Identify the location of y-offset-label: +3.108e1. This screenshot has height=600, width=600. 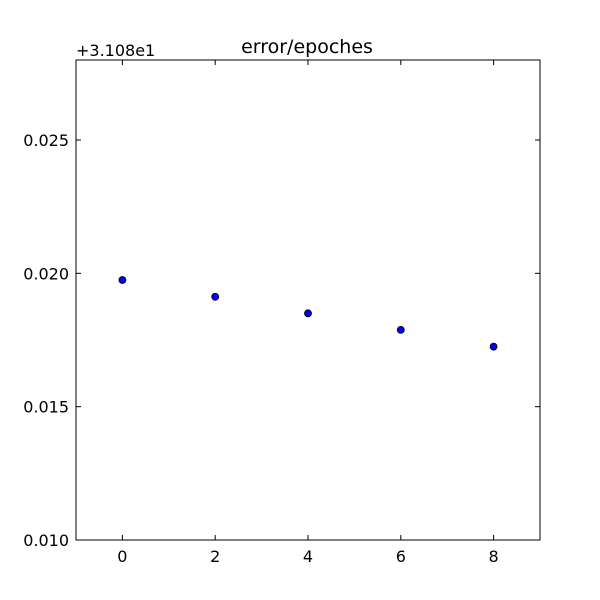
(115, 50).